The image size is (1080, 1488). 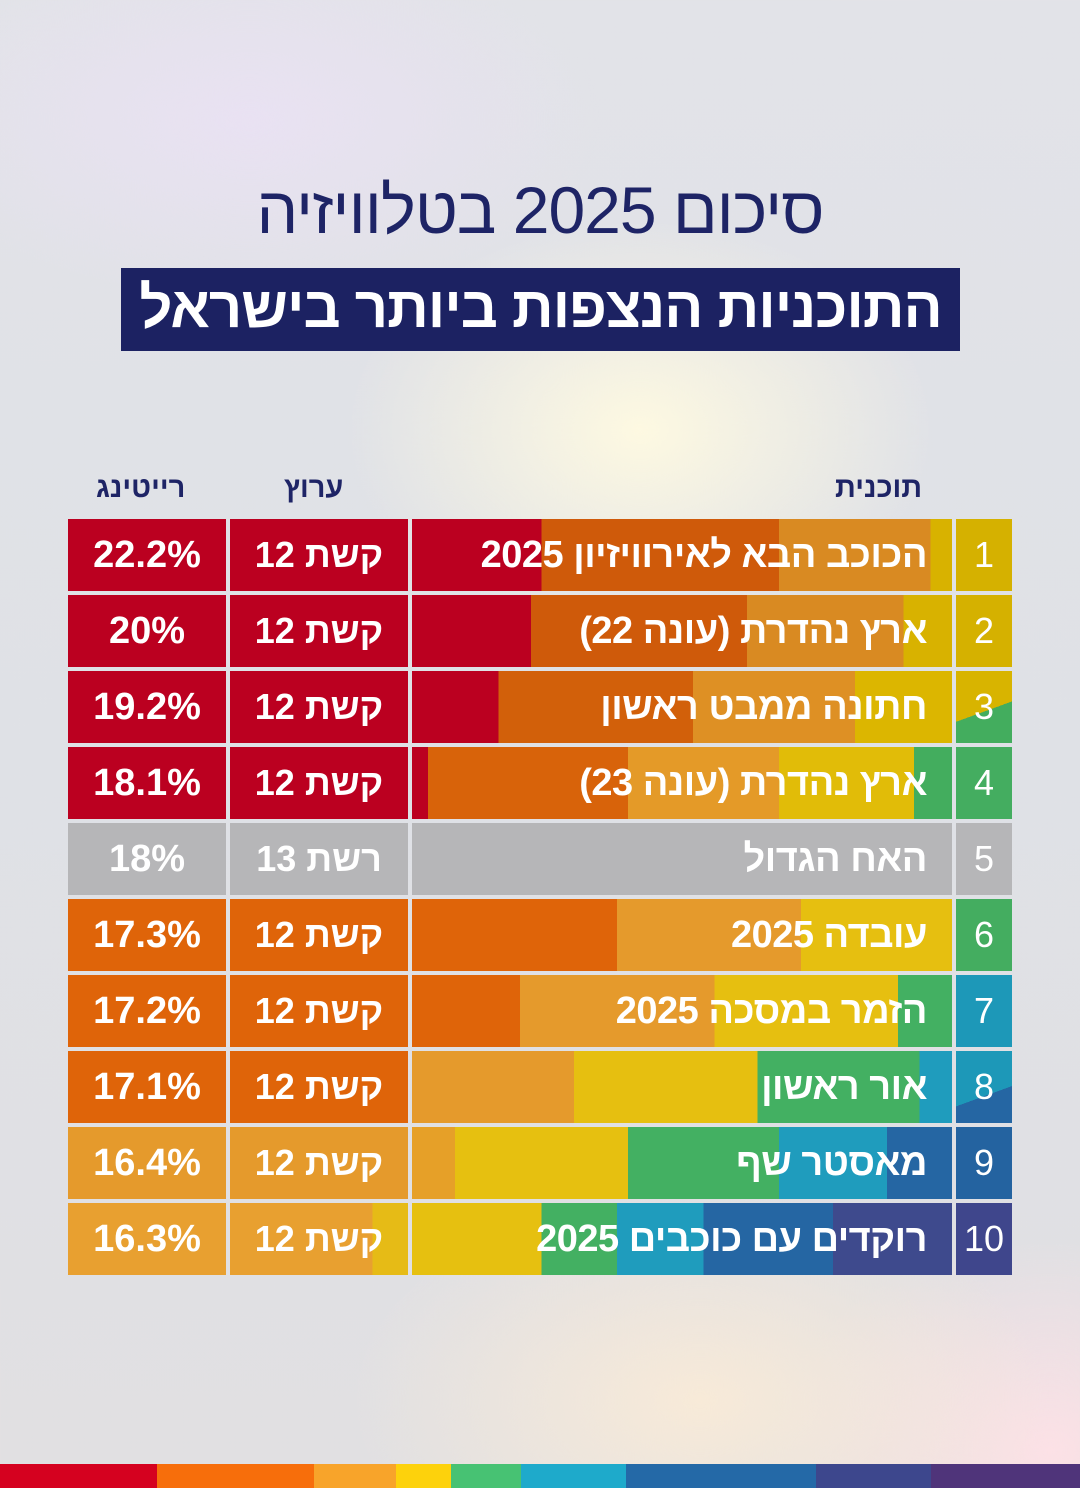 I want to click on rank-cell: 10, so click(x=984, y=1239).